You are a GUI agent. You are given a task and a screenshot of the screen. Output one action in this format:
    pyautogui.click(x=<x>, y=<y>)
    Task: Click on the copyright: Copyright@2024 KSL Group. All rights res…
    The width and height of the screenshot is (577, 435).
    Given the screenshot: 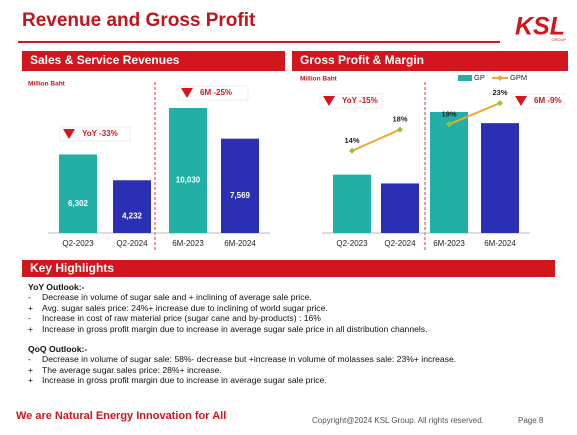 What is the action you would take?
    pyautogui.click(x=398, y=420)
    